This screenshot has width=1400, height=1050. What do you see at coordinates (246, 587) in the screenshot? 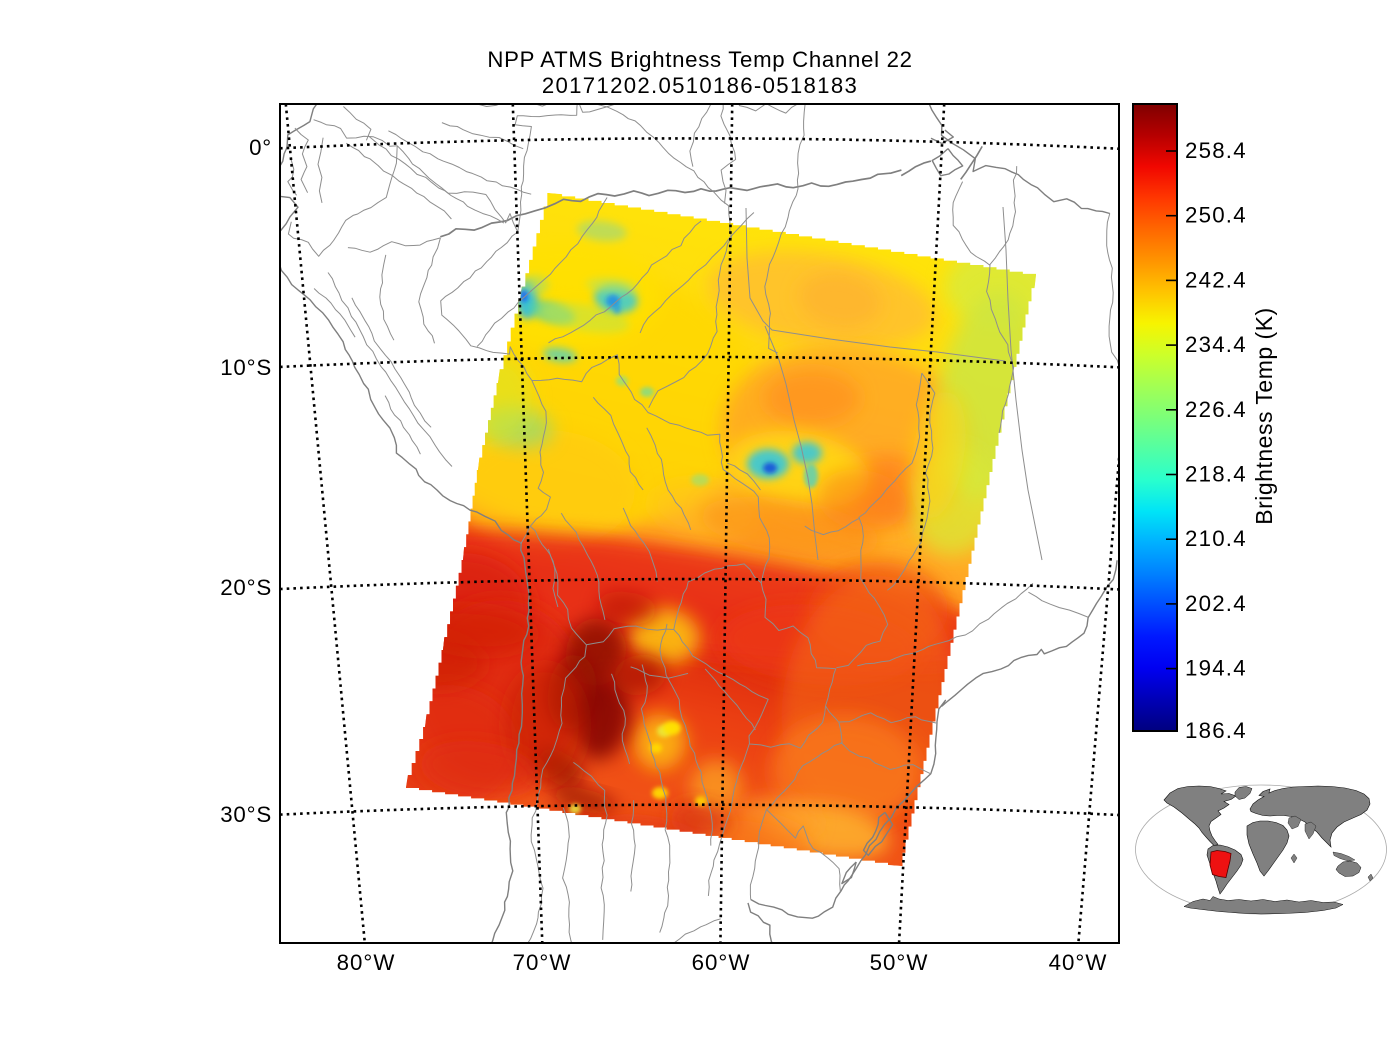
I see `svg-text: 20°S` at bounding box center [246, 587].